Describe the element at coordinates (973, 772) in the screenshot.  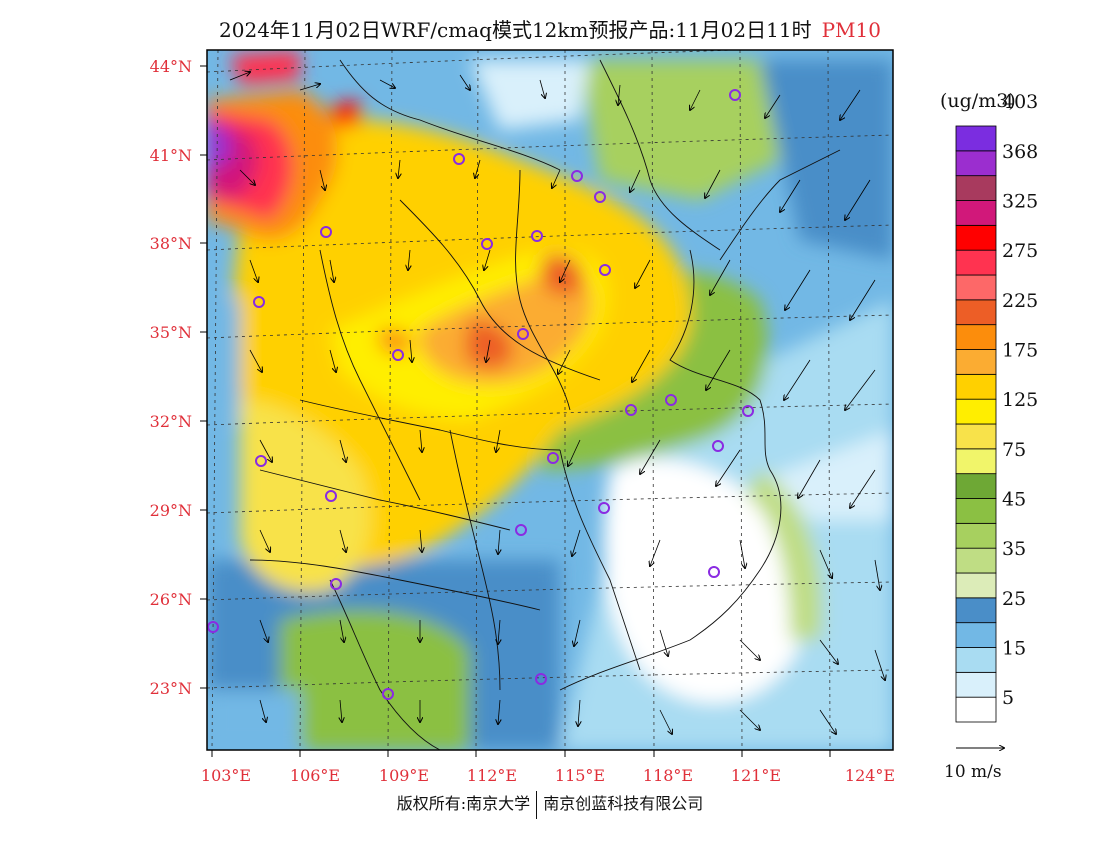
I see `wind-reference-label: 10 m/s` at that location.